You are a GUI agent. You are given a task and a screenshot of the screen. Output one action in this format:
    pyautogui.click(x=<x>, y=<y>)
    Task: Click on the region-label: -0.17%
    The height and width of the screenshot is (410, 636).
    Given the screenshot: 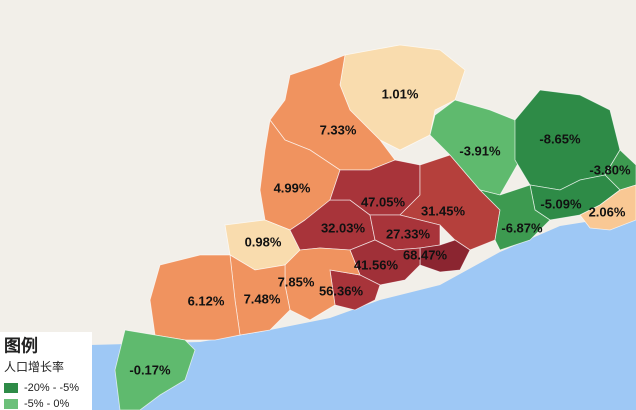 What is the action you would take?
    pyautogui.click(x=150, y=369)
    